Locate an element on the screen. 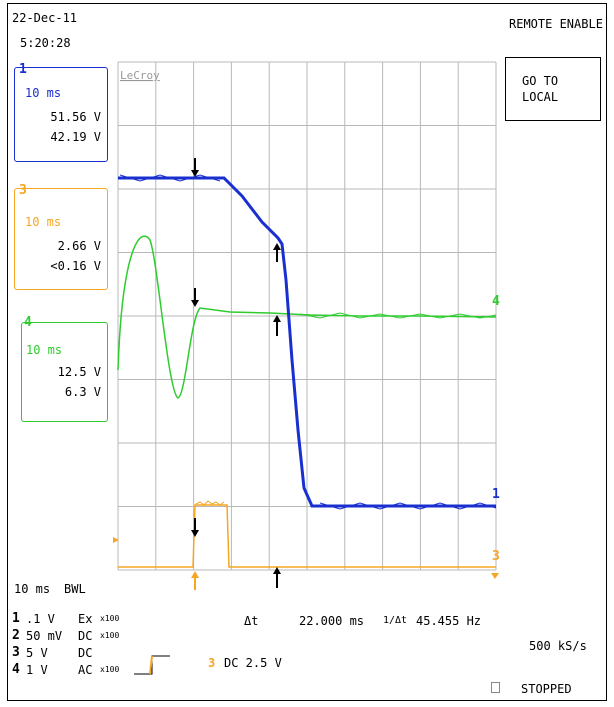  date-label: 22-Dec-11 is located at coordinates (45, 18).